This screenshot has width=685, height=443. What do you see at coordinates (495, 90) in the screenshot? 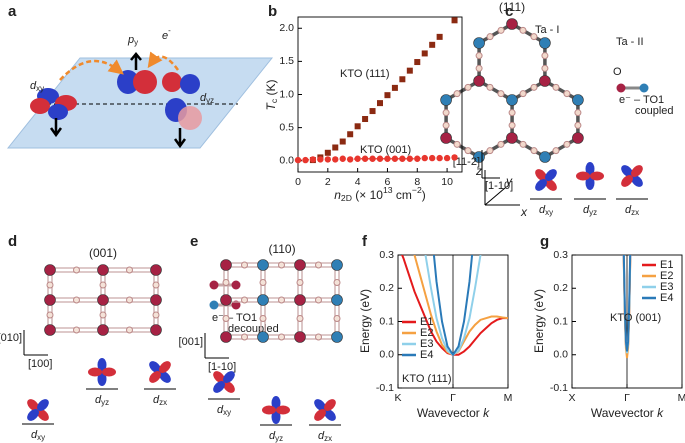
I see `bond` at bounding box center [495, 90].